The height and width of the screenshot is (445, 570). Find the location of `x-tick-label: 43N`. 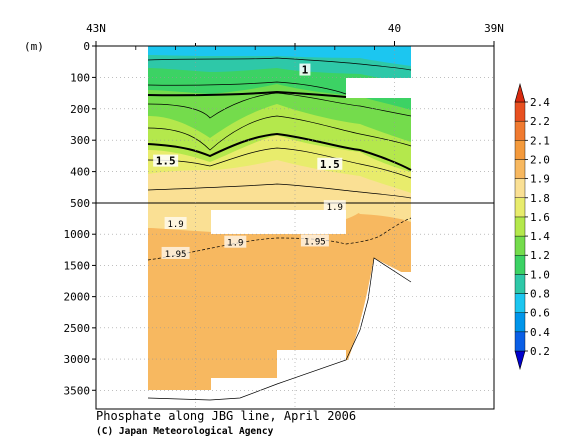

x-tick-label: 43N is located at coordinates (96, 28).